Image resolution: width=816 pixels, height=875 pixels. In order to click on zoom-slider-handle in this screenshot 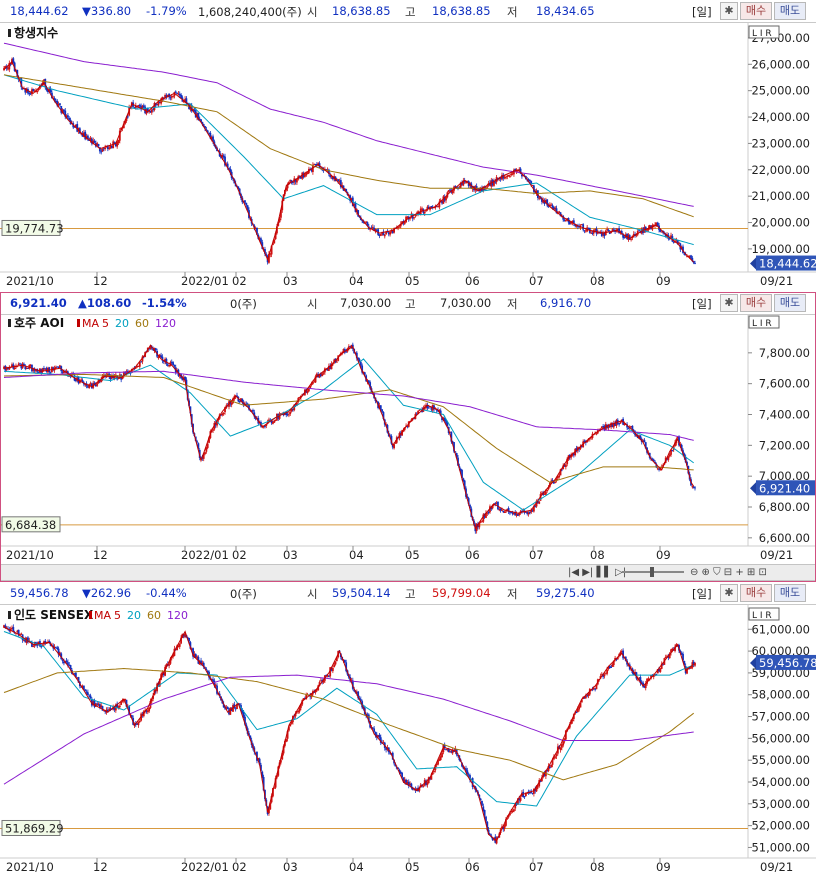, I will do `click(652, 572)`.